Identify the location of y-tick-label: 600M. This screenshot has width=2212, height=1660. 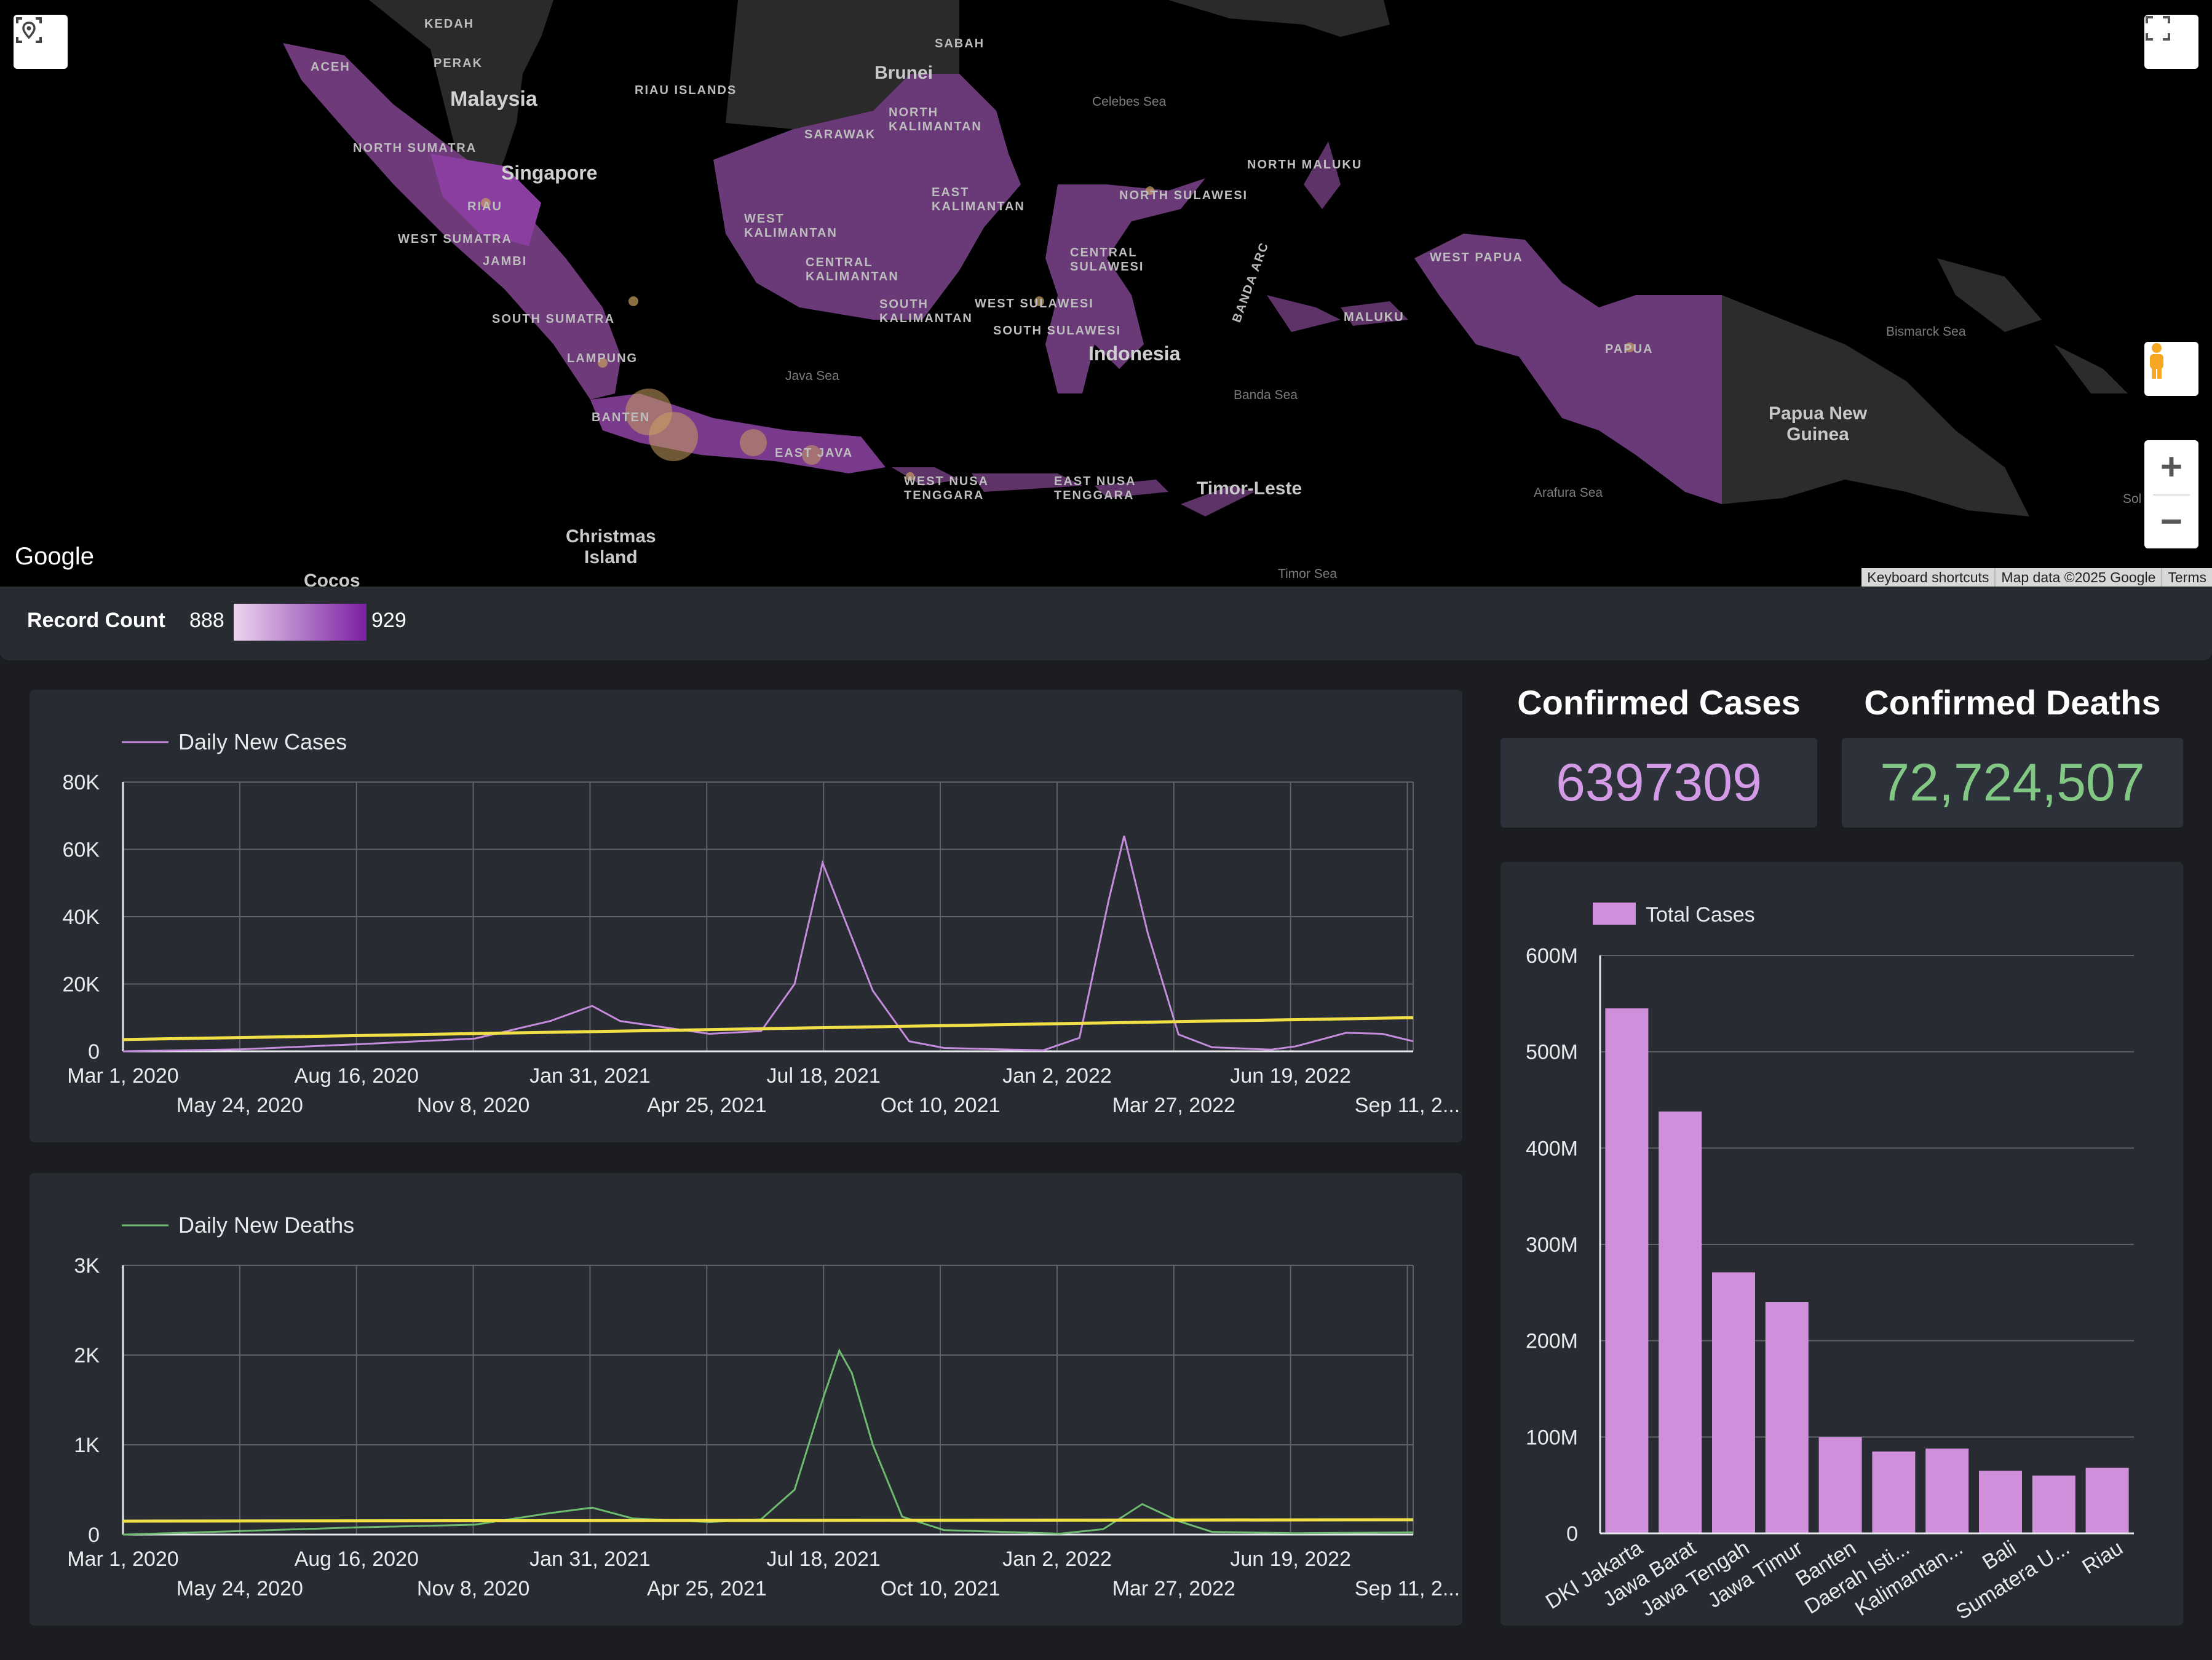
(1552, 956).